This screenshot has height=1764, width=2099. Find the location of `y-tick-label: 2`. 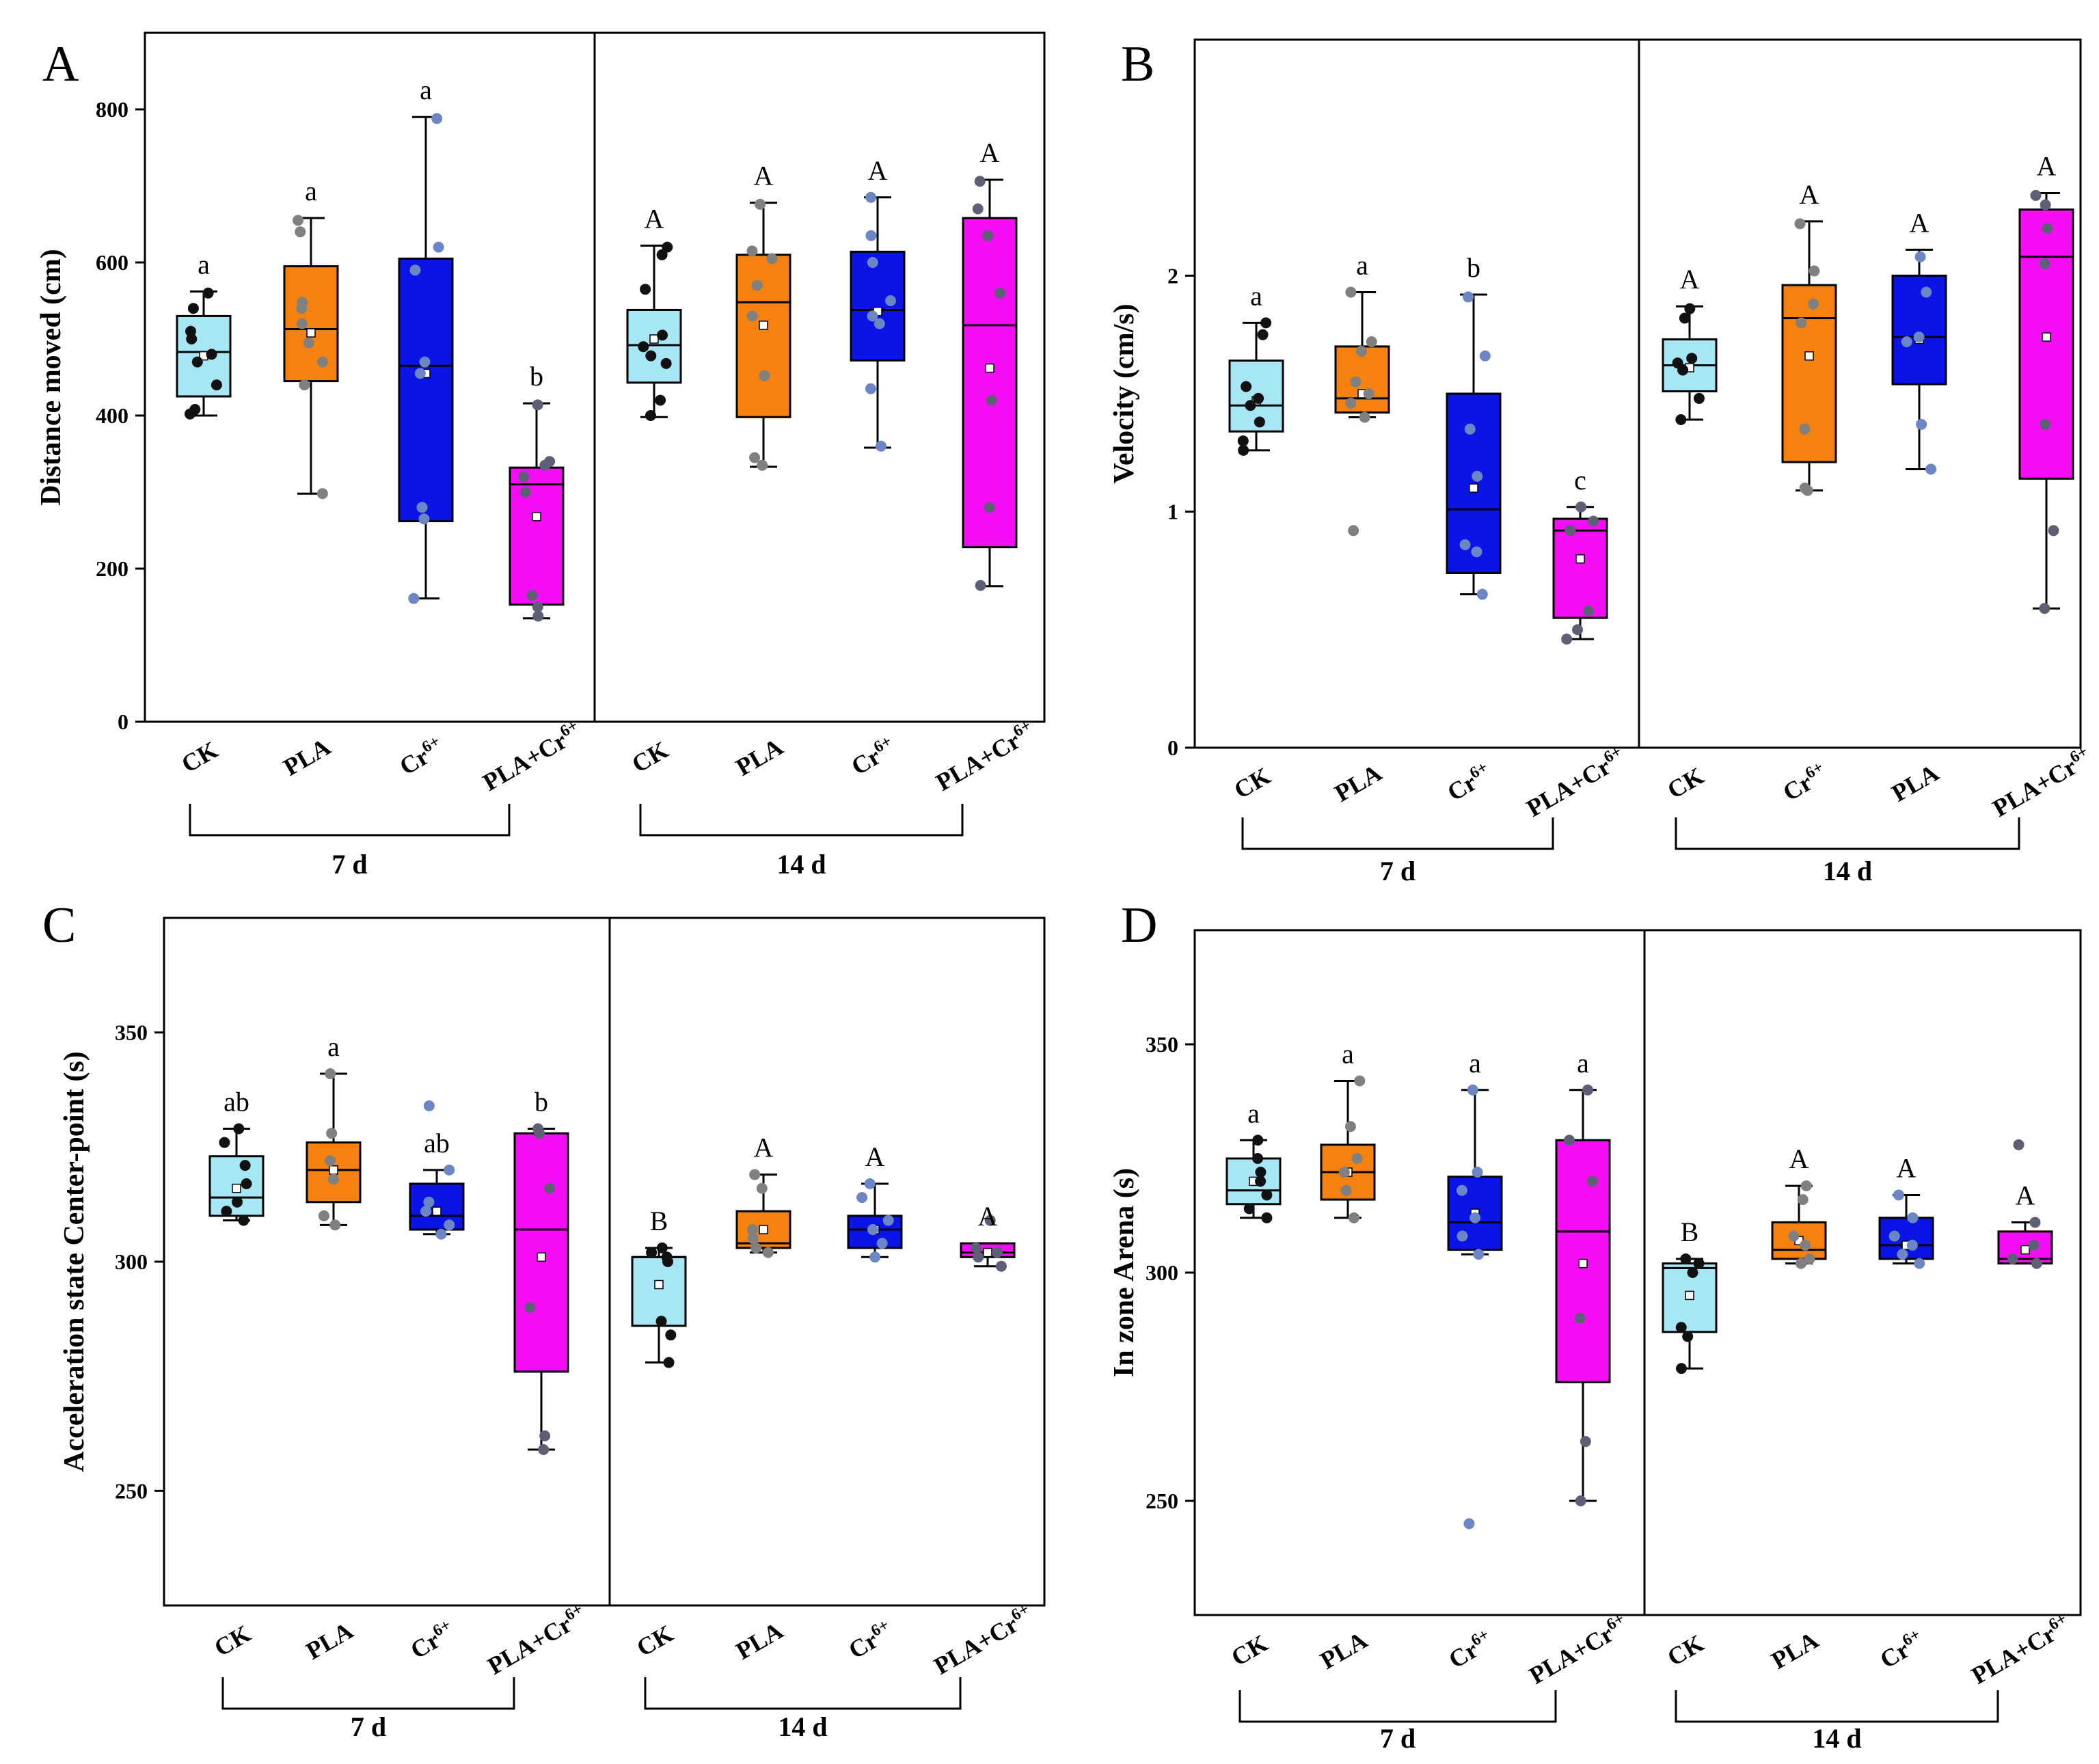

y-tick-label: 2 is located at coordinates (1172, 275).